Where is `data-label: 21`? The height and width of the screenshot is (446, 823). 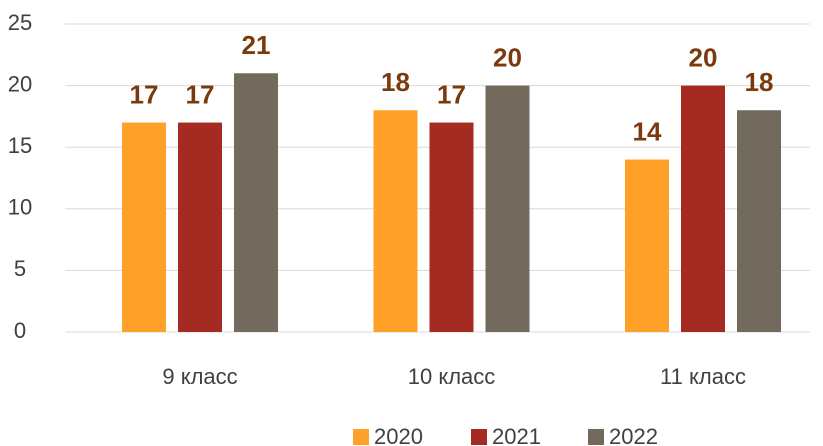
data-label: 21 is located at coordinates (256, 45).